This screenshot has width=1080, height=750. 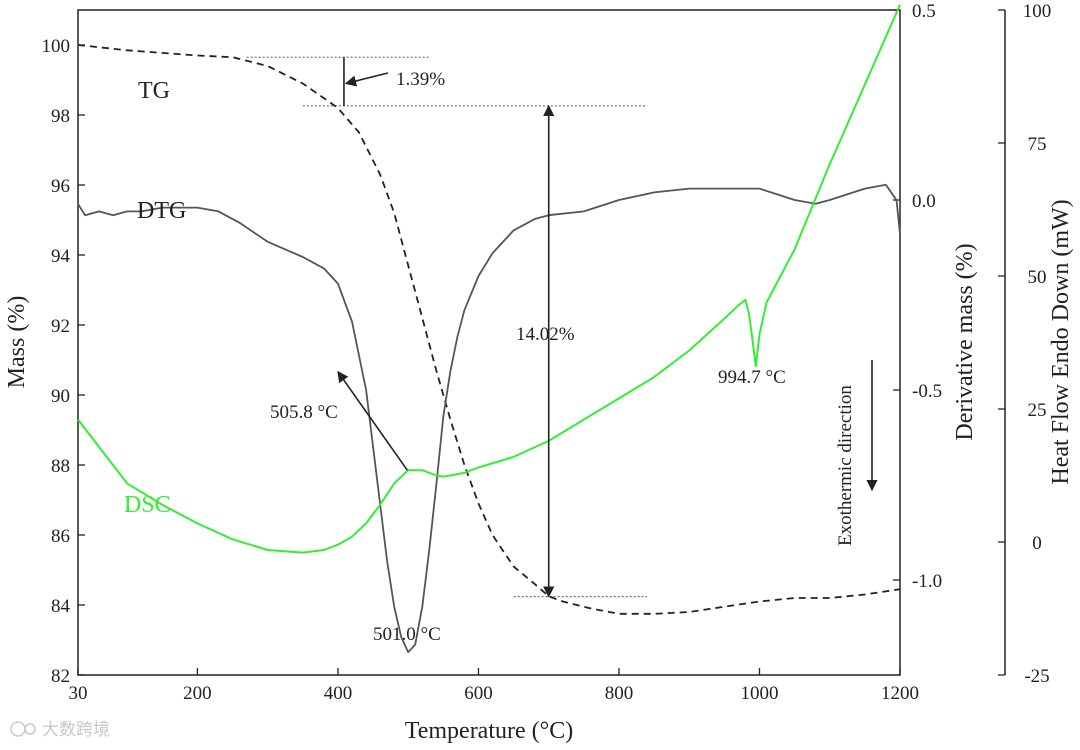 I want to click on heat-axis-title: Heat Flow Endo Down (mW), so click(x=1061, y=341).